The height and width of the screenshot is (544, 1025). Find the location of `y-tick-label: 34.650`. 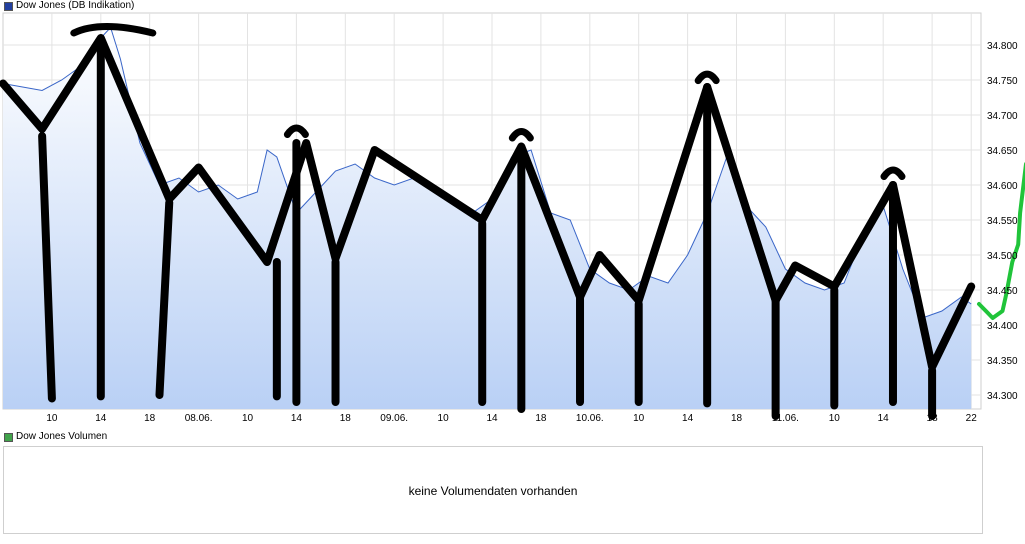

y-tick-label: 34.650 is located at coordinates (1002, 151).